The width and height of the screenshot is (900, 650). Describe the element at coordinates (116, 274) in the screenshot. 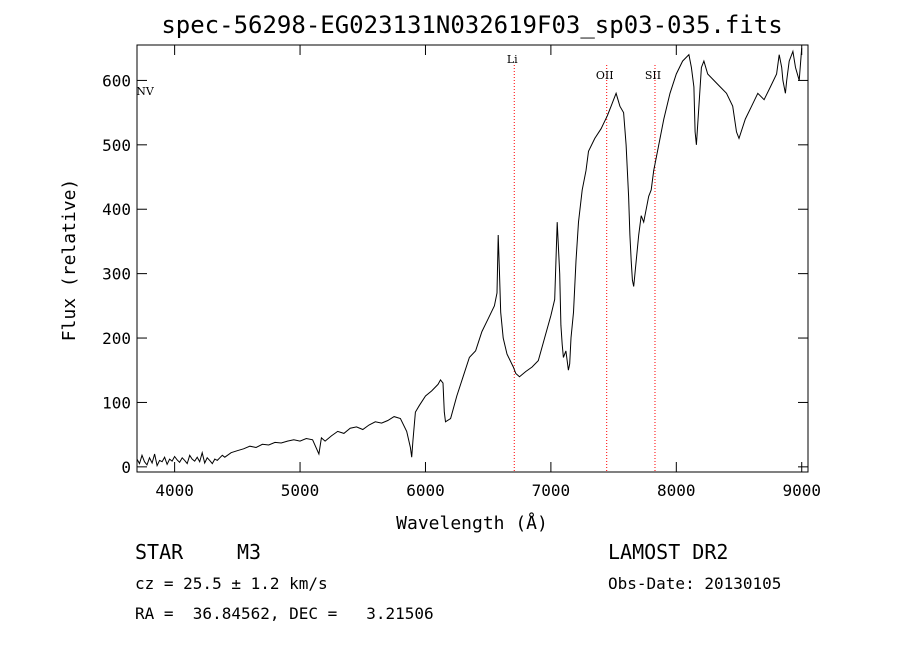

I see `y-tick-label: 300` at that location.